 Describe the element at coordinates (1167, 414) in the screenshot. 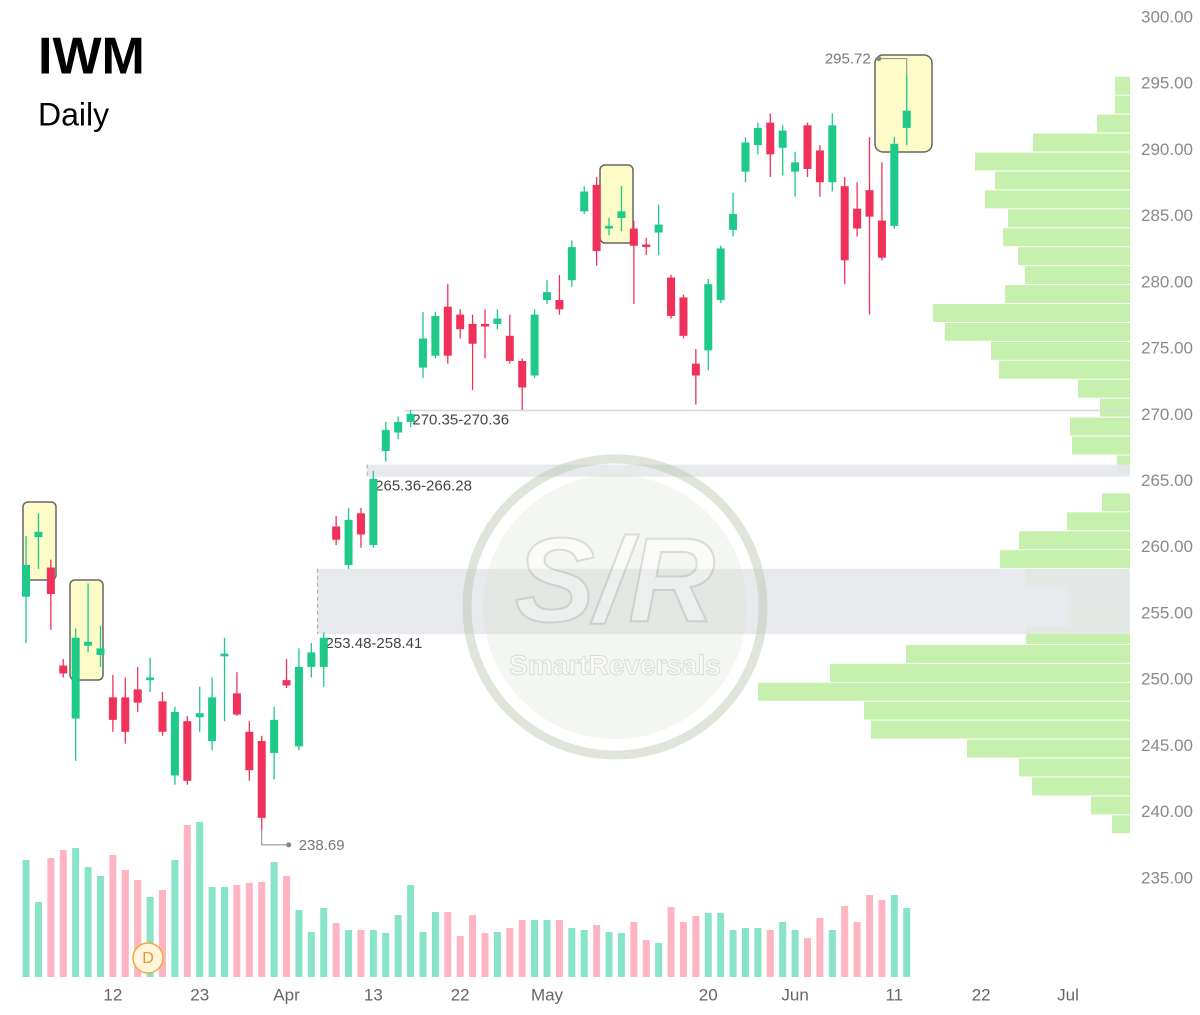

I see `y-tick-label: 270.00` at that location.